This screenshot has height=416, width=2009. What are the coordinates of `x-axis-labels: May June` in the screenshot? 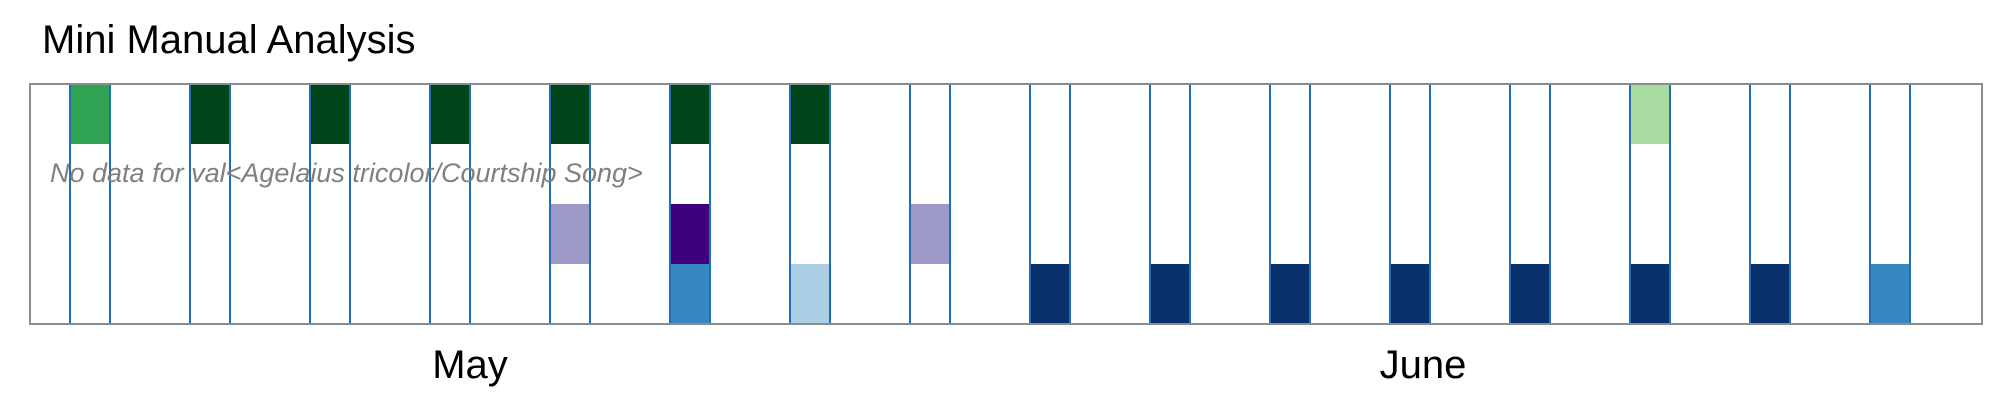 It's located at (949, 365).